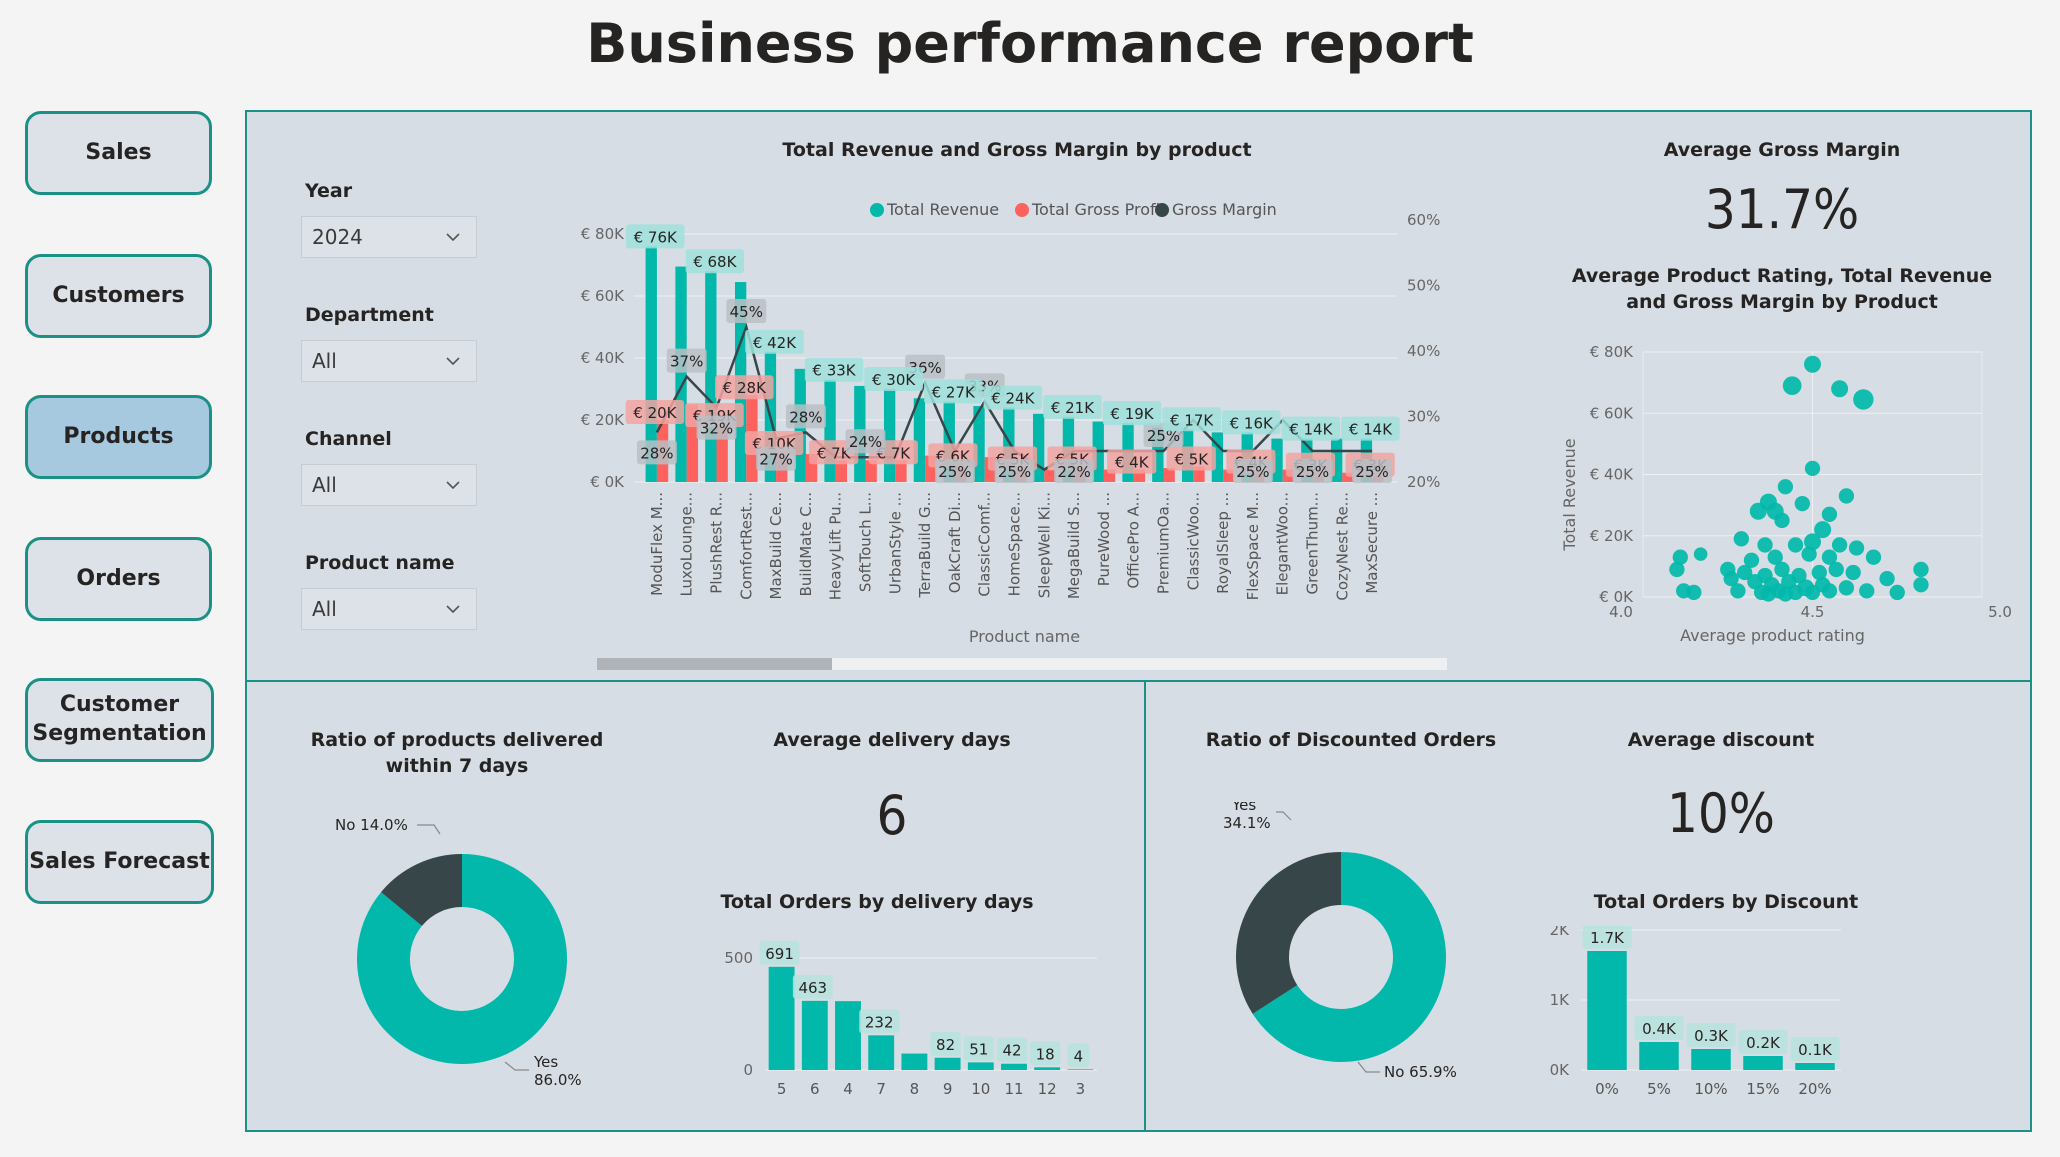 The image size is (2060, 1157). What do you see at coordinates (1011, 1051) in the screenshot?
I see `bar-data-label: 42` at bounding box center [1011, 1051].